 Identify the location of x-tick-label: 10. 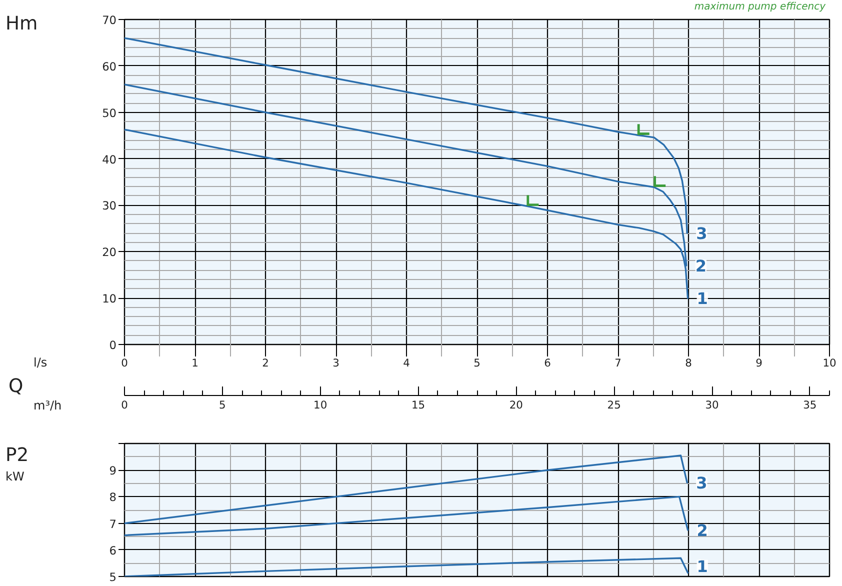
(829, 363).